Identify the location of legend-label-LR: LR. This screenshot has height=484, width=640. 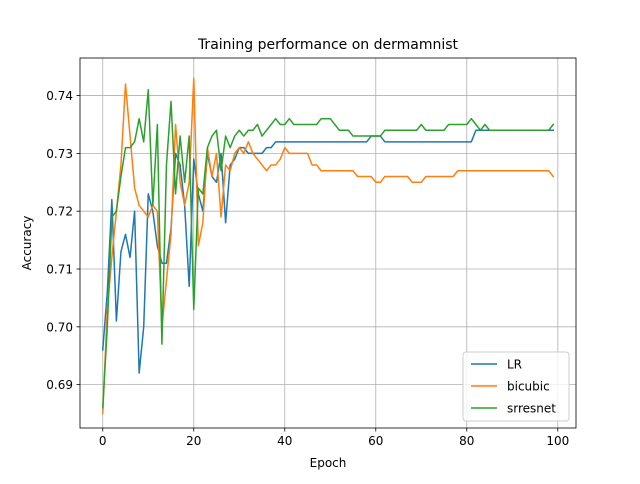
(514, 365).